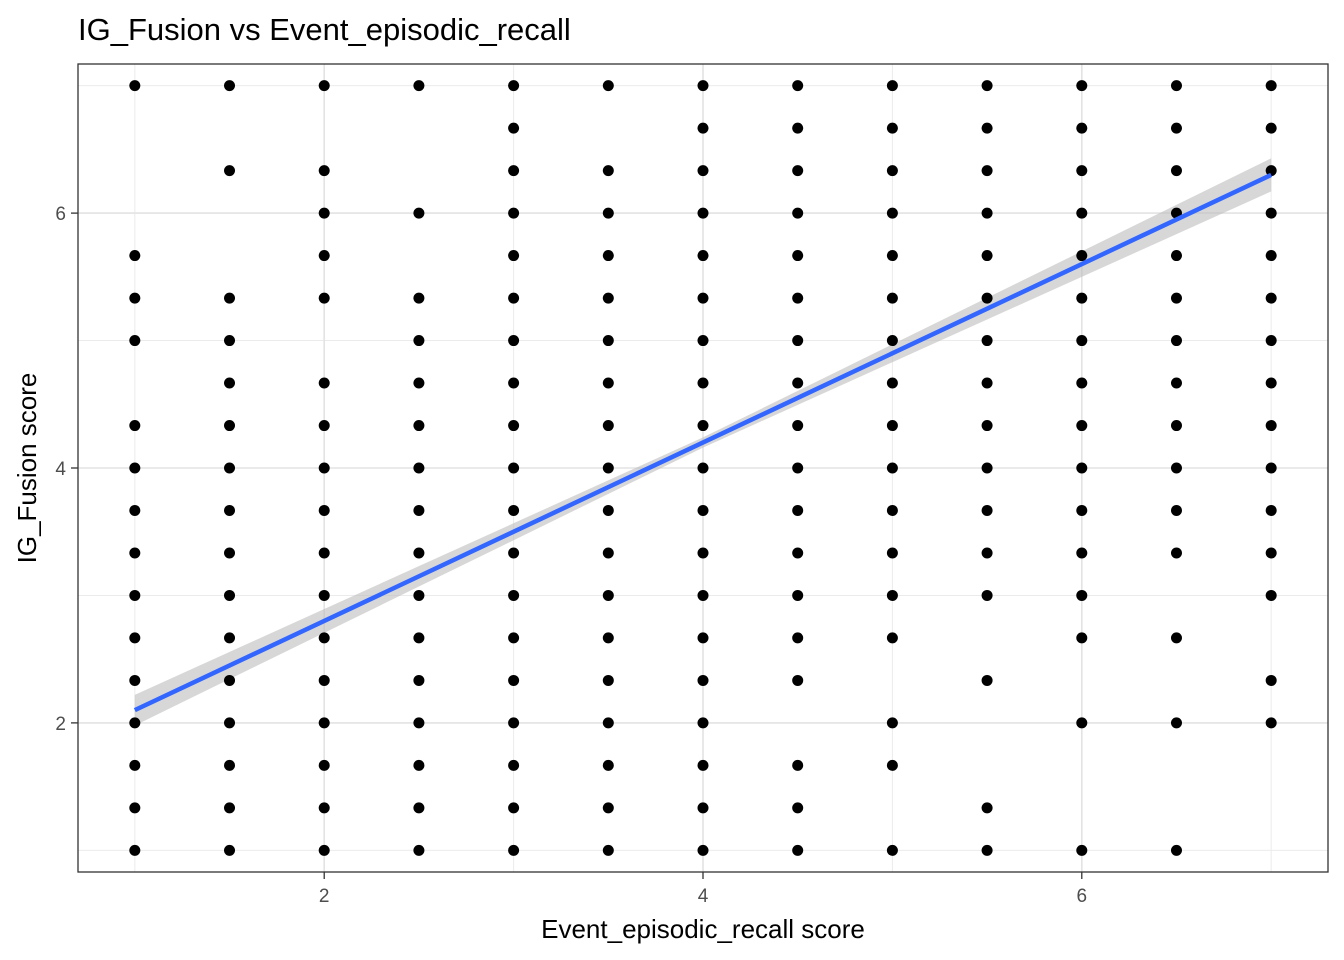 This screenshot has height=960, width=1344. What do you see at coordinates (60, 724) in the screenshot?
I see `y-tick-label: 2` at bounding box center [60, 724].